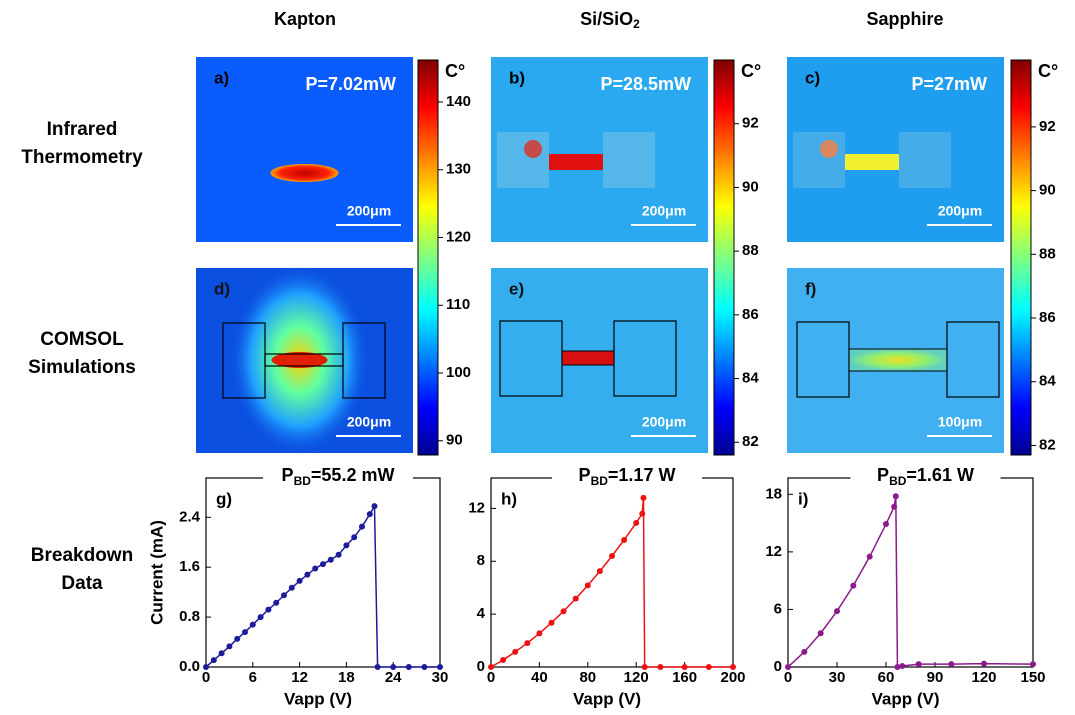 The image size is (1075, 715). Describe the element at coordinates (322, 585) in the screenshot. I see `data-line` at that location.